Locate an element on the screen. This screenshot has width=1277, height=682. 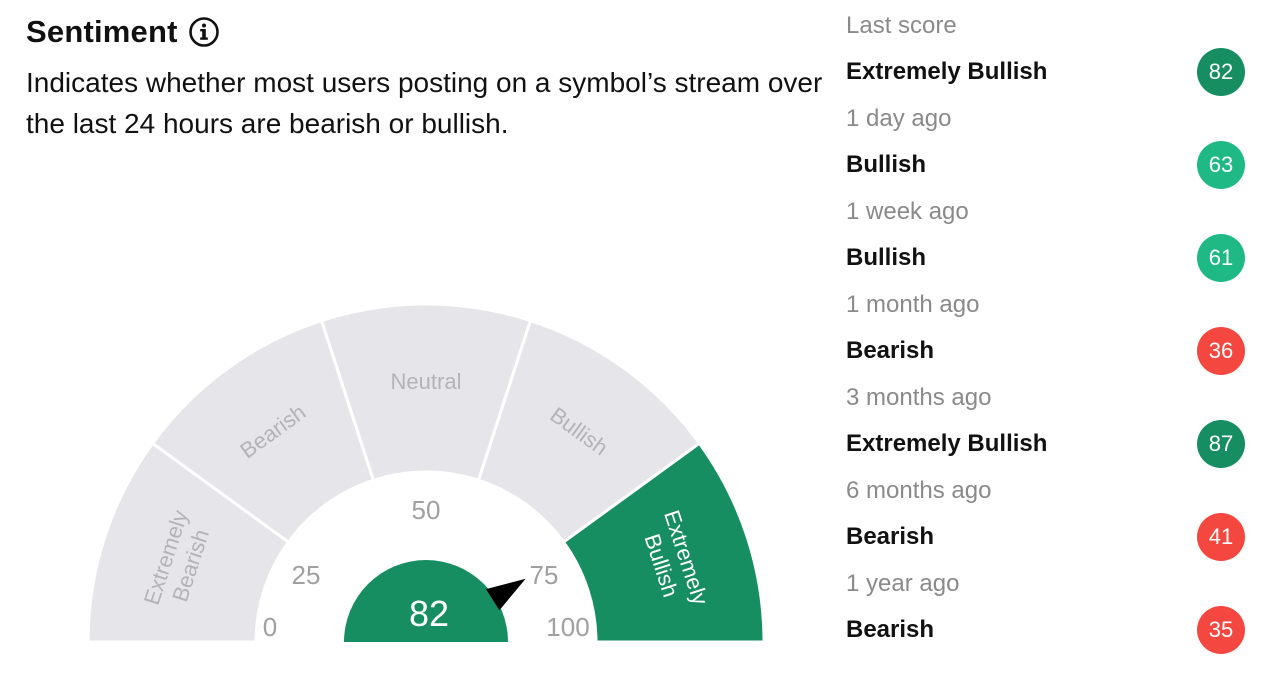
history-period: 1 week ago is located at coordinates (907, 211).